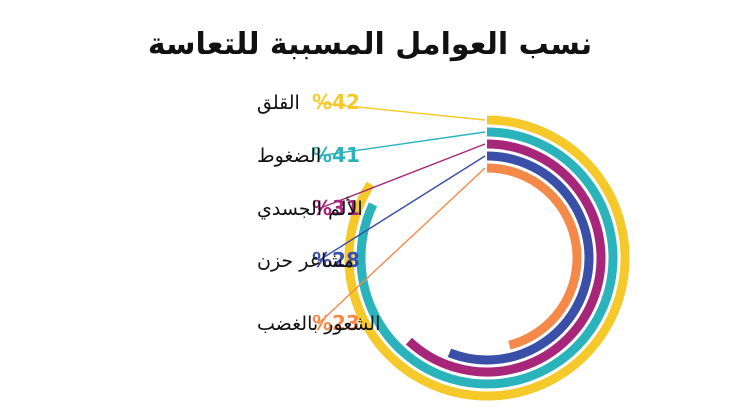 The image size is (740, 416). What do you see at coordinates (336, 155) in the screenshot?
I see `value-label-2: %41` at bounding box center [336, 155].